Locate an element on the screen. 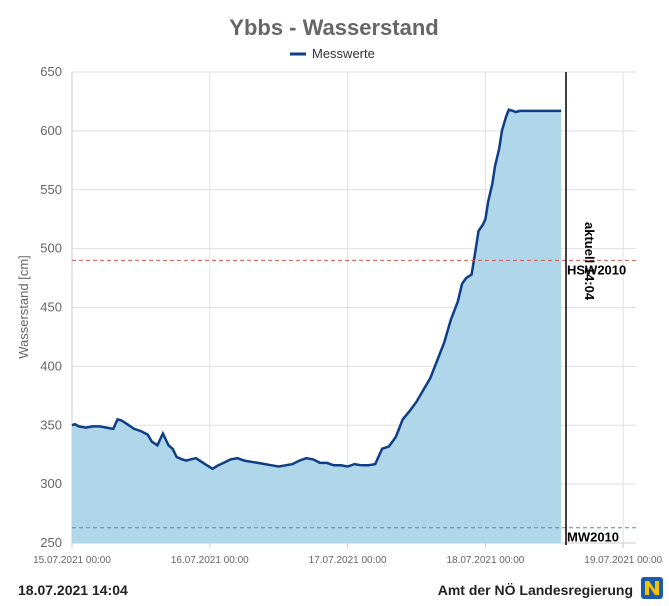 This screenshot has height=606, width=669. y-tick-label: 600 is located at coordinates (51, 130).